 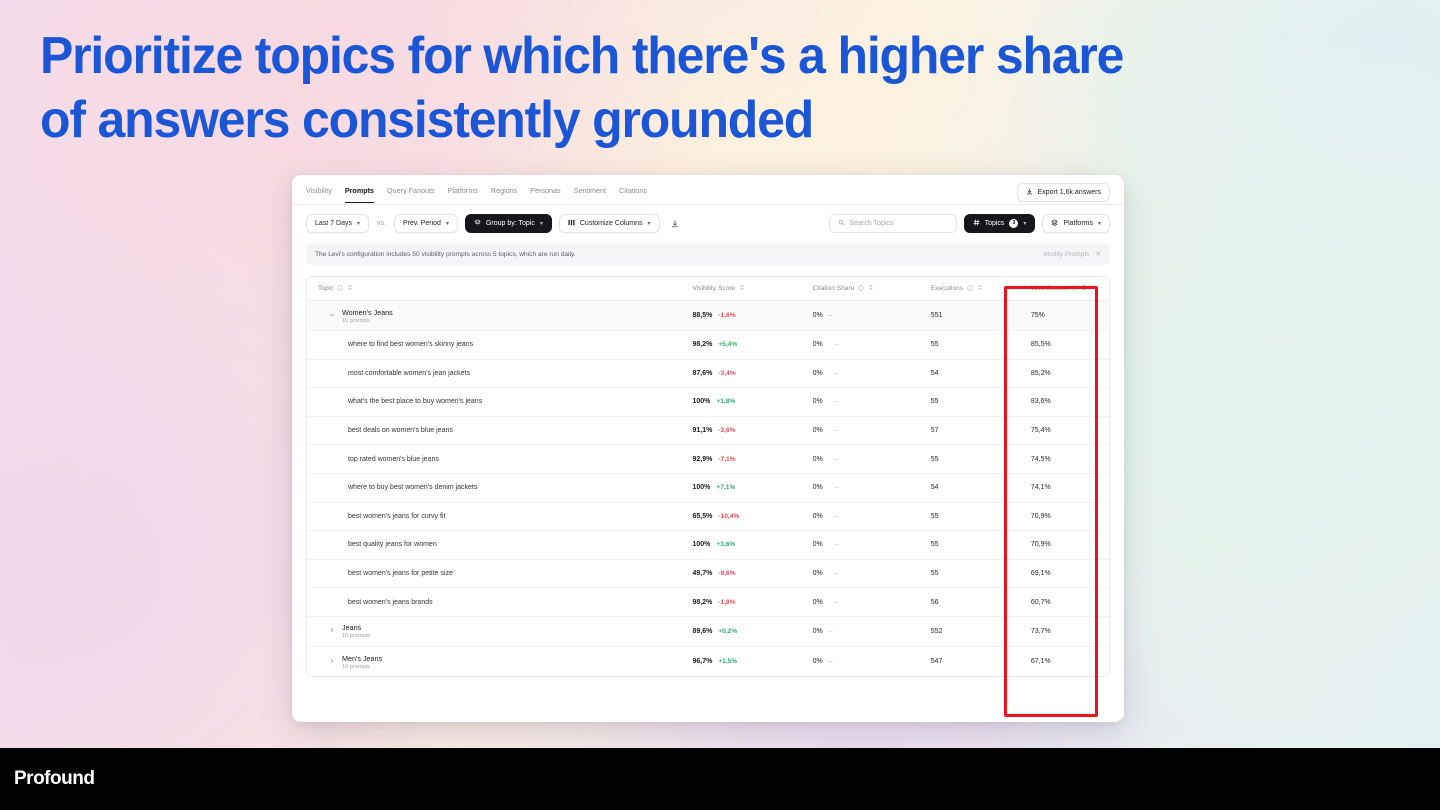 I want to click on visibility-score-delta: -1,6%, so click(x=727, y=315).